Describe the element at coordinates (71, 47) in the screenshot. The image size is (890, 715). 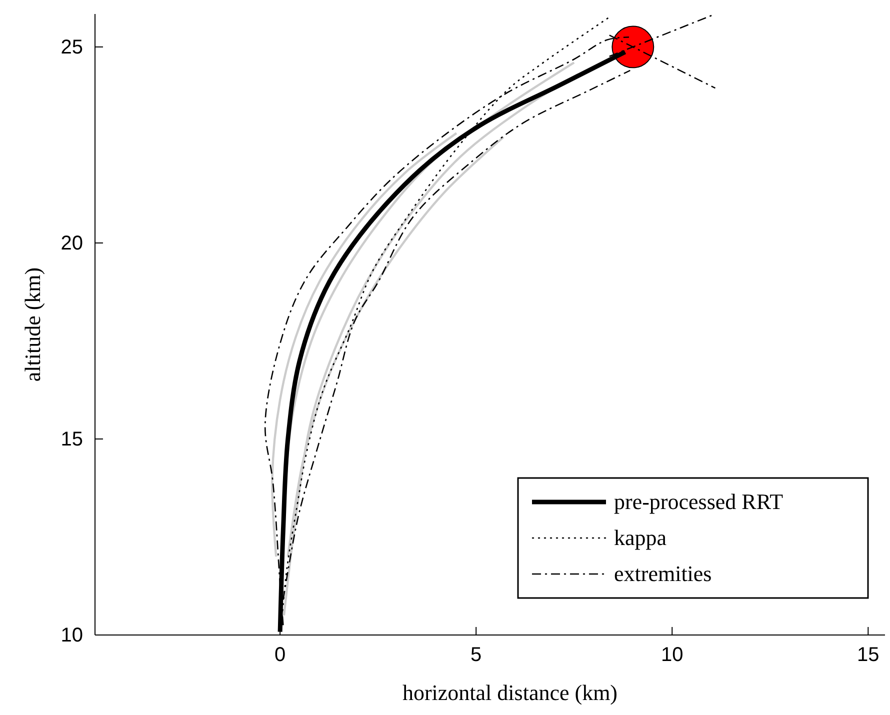
I see `y-tick-label: 25` at that location.